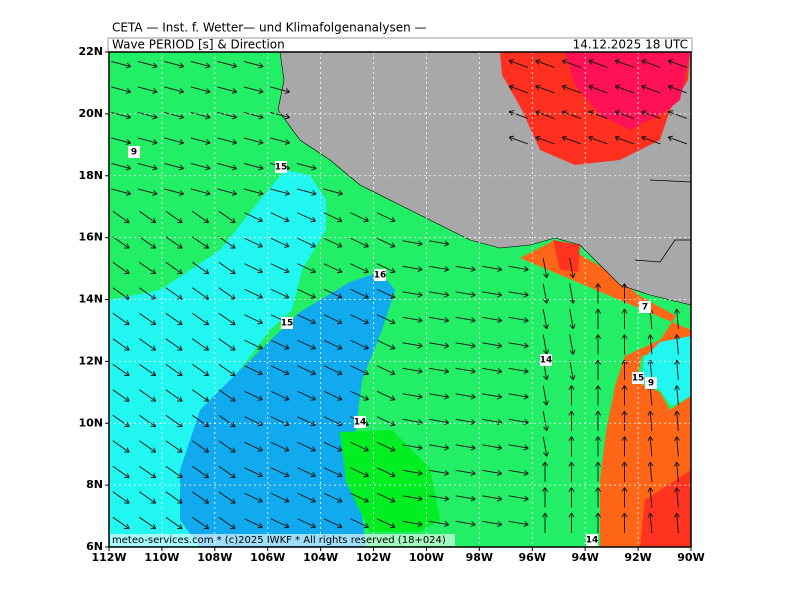 Image resolution: width=800 pixels, height=604 pixels. What do you see at coordinates (320, 557) in the screenshot?
I see `x-tick-label: 104W` at bounding box center [320, 557].